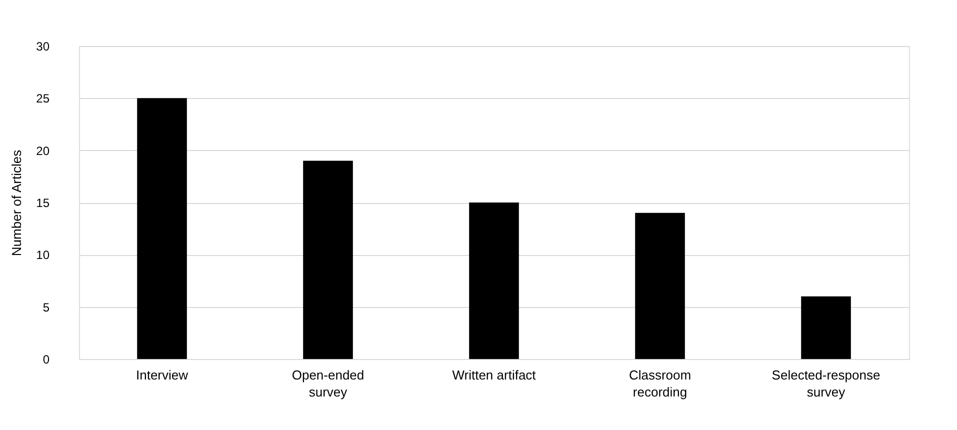  What do you see at coordinates (43, 255) in the screenshot?
I see `y-tick-label: 10` at bounding box center [43, 255].